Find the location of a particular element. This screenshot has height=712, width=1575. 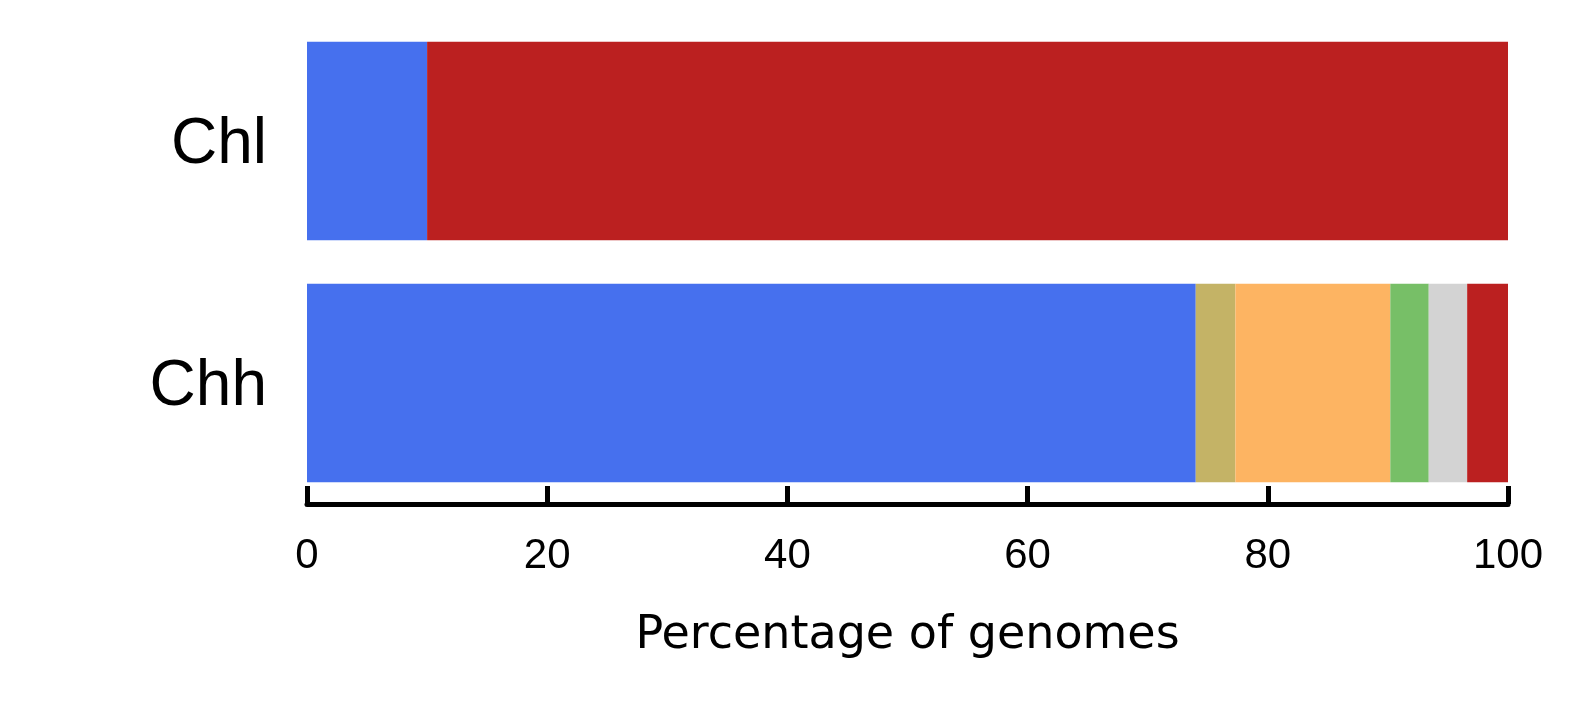

y-tick-label: Chl is located at coordinates (218, 141).